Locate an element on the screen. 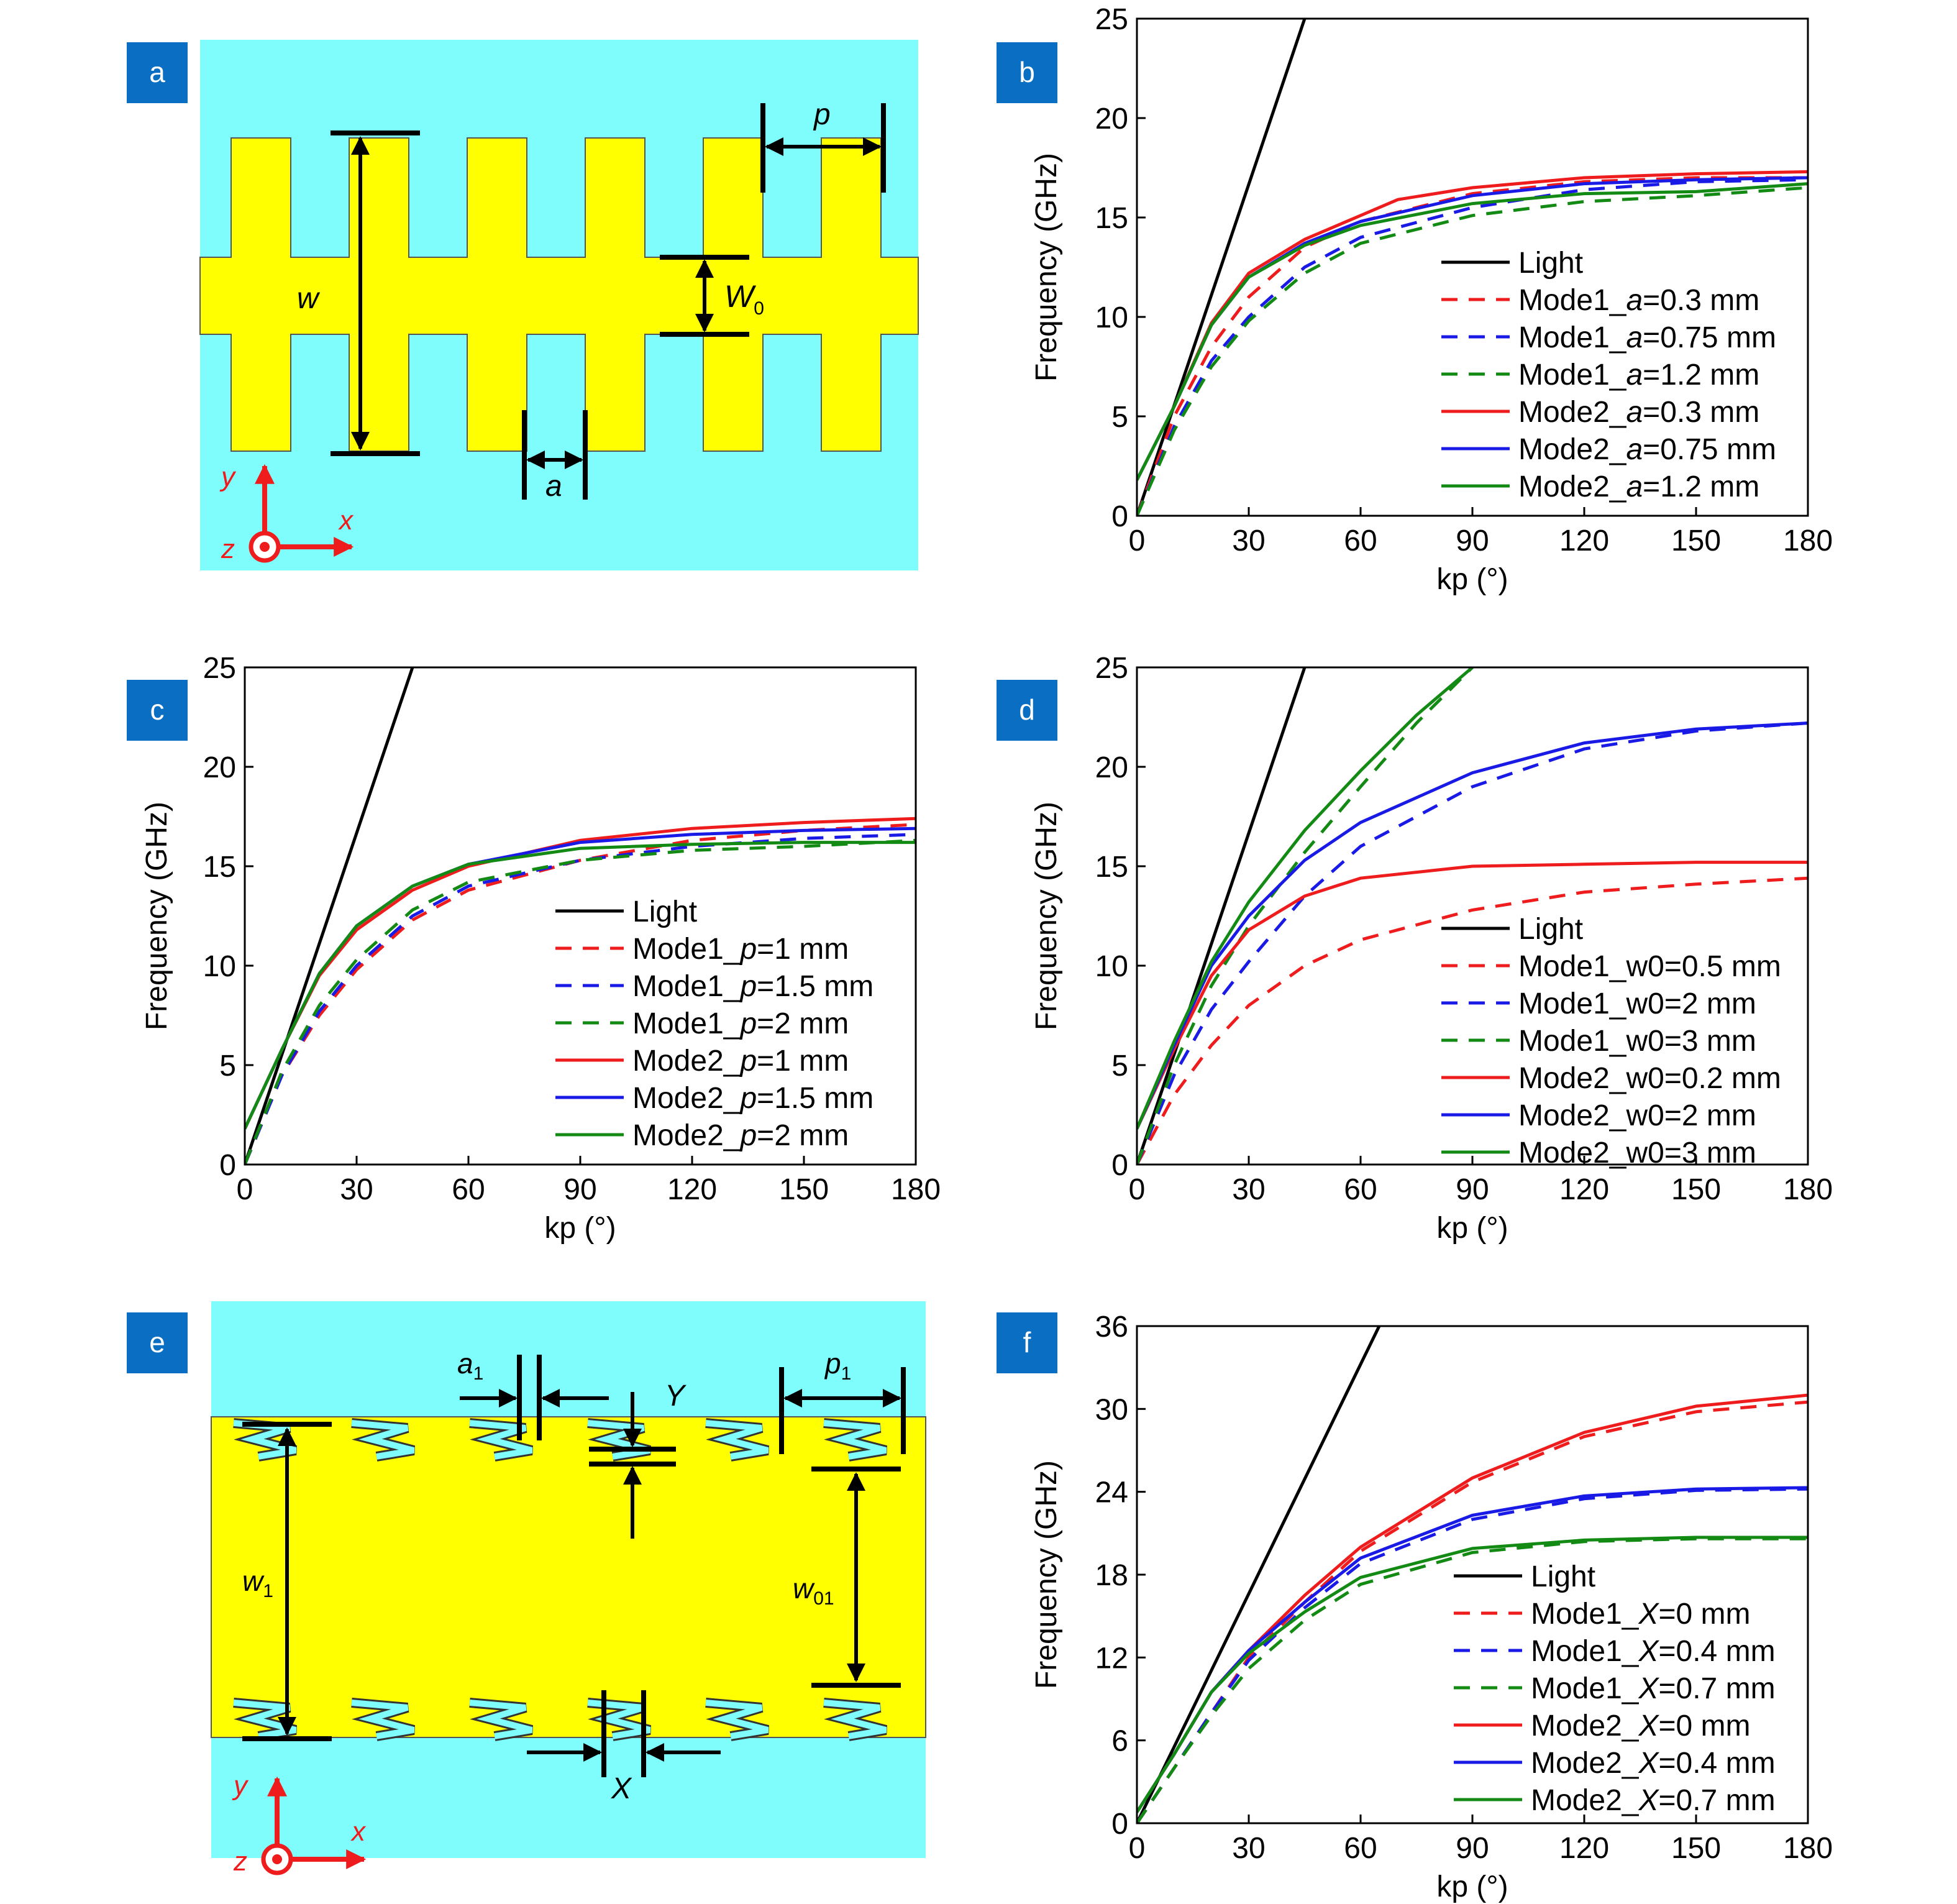  x-tick-label: 60 is located at coordinates (1360, 1189).